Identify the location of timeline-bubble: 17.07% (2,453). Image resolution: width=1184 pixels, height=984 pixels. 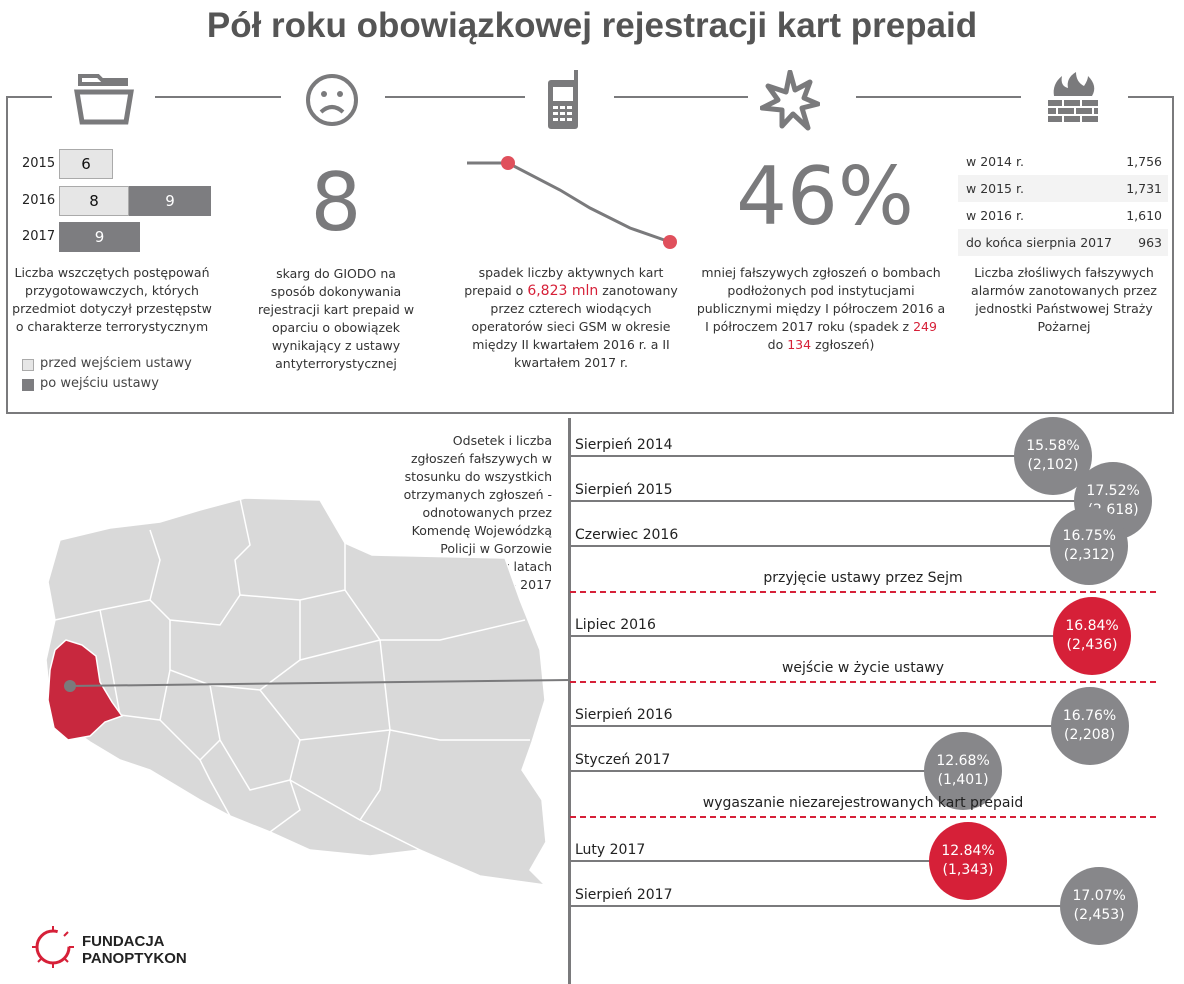
(1099, 906).